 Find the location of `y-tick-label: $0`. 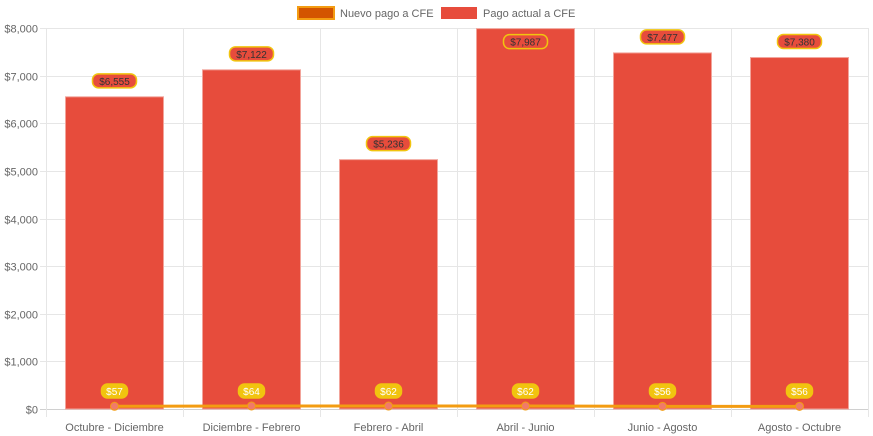

y-tick-label: $0 is located at coordinates (32, 411).